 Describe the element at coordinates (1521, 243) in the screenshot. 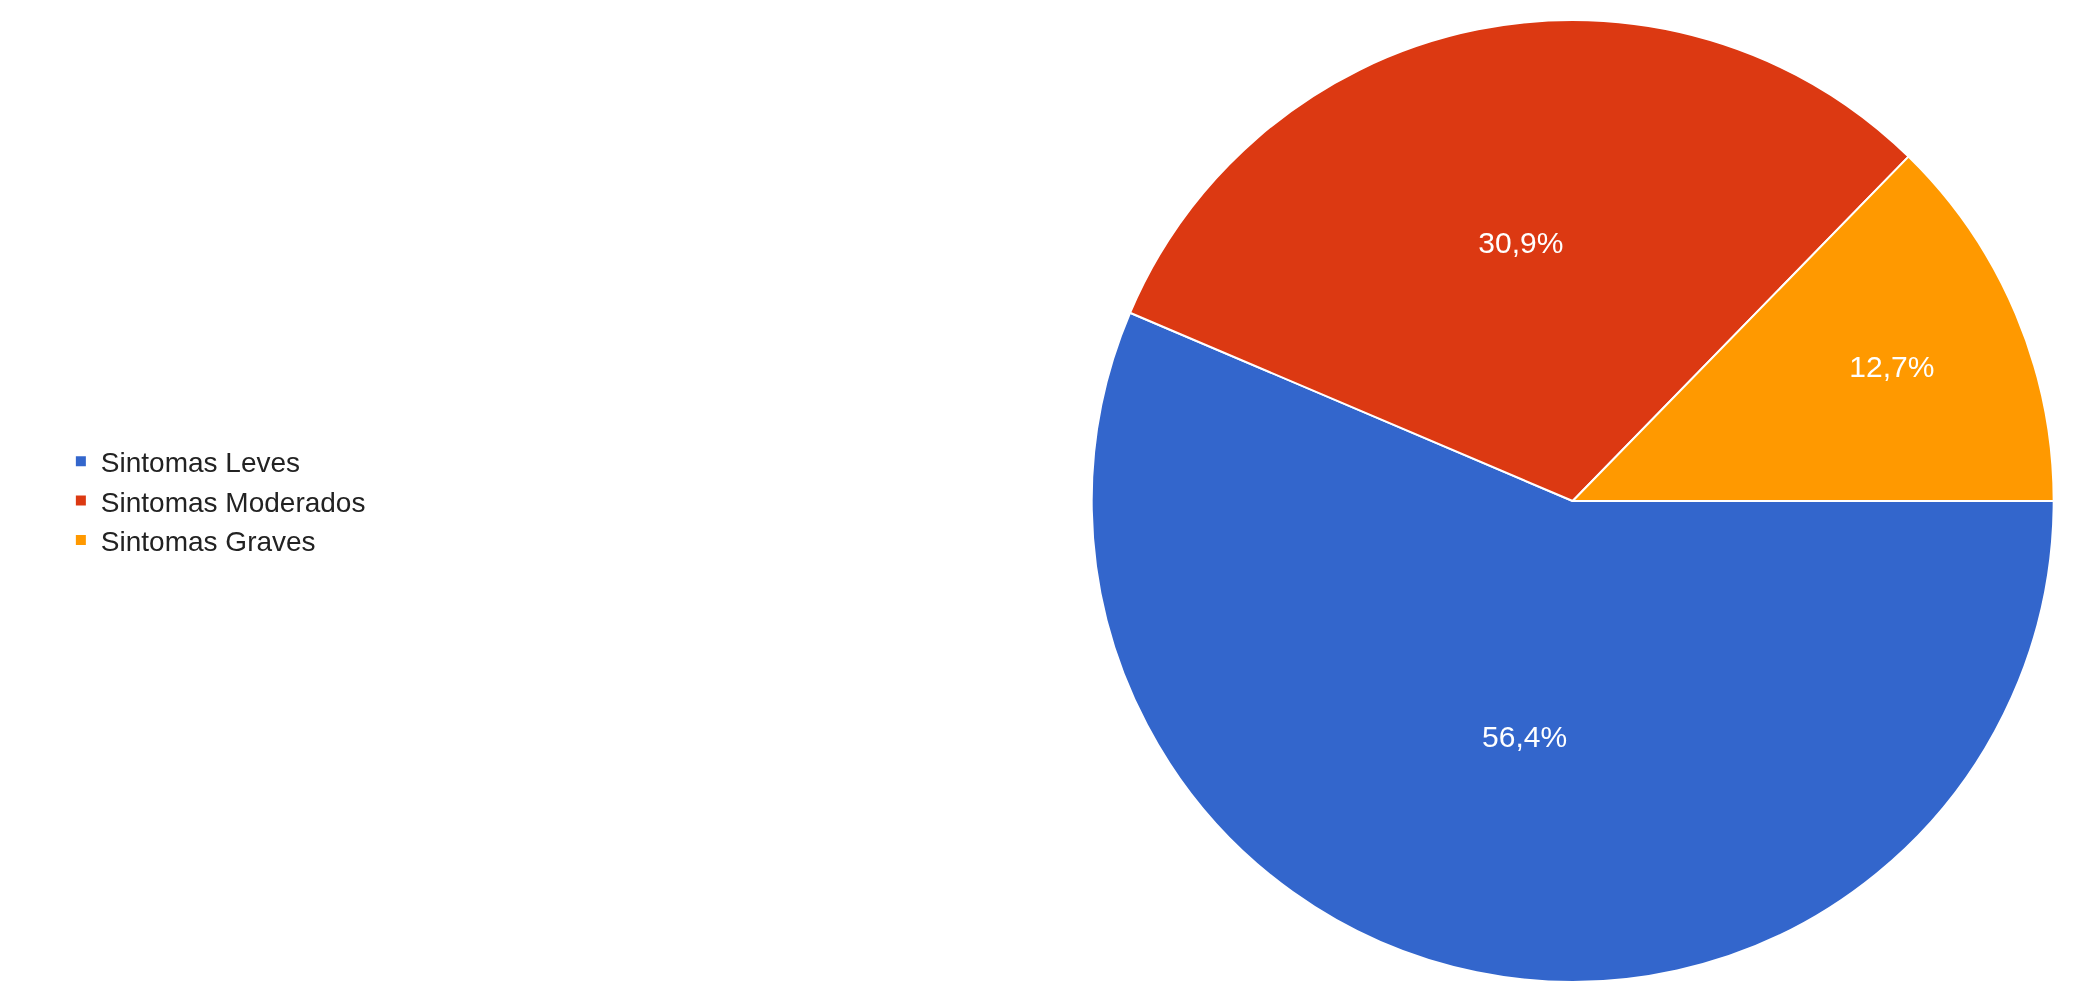

I see `data-label: 30,9%` at that location.